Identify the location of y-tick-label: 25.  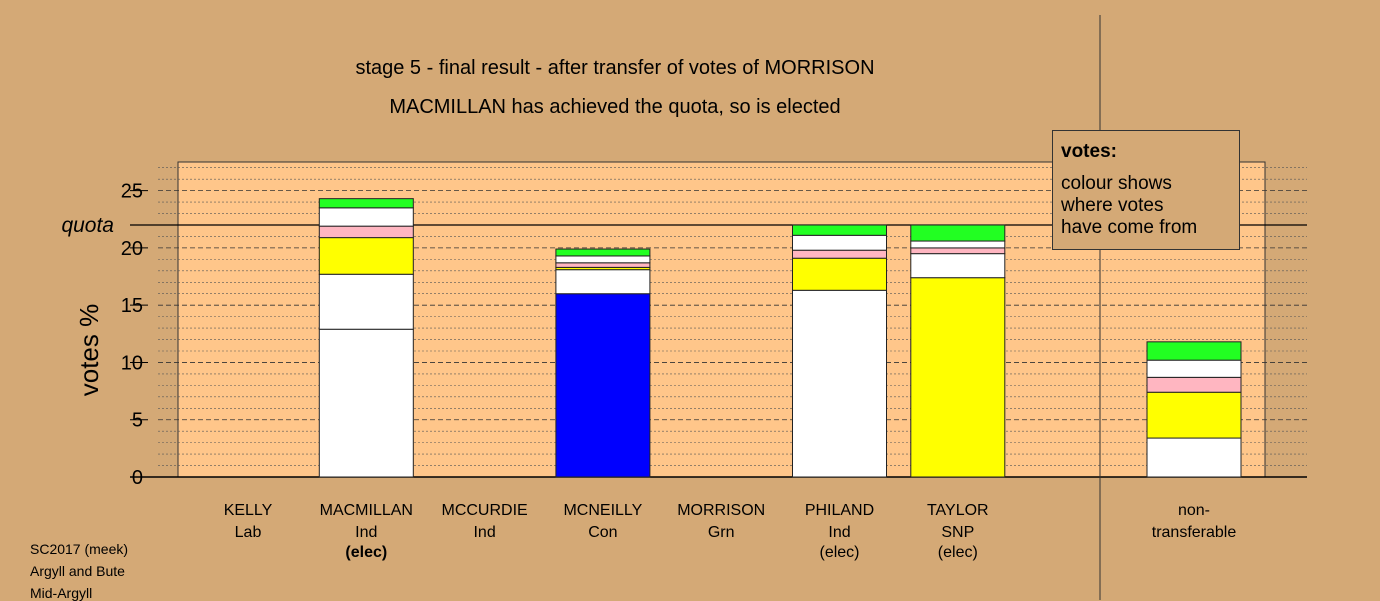
(132, 192).